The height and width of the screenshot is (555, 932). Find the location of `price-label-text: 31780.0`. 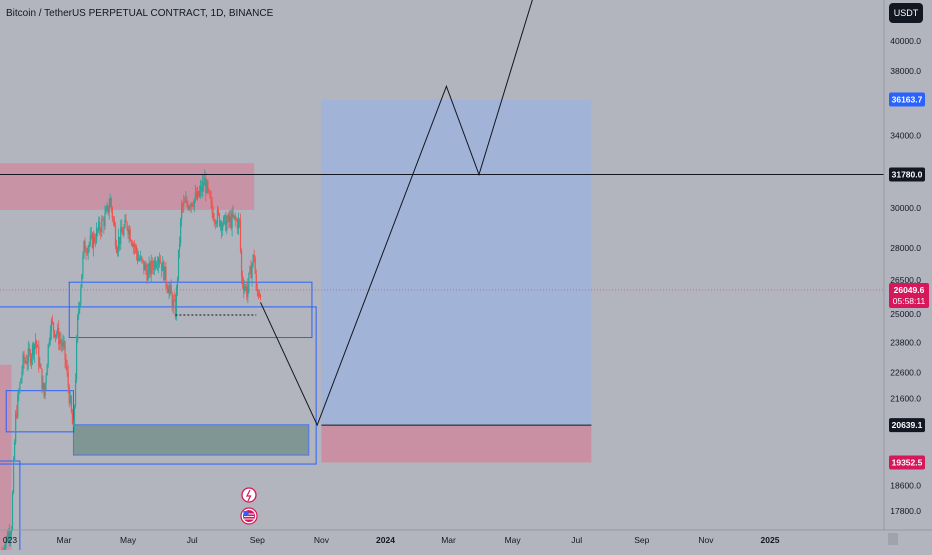

price-label-text: 31780.0 is located at coordinates (907, 175).